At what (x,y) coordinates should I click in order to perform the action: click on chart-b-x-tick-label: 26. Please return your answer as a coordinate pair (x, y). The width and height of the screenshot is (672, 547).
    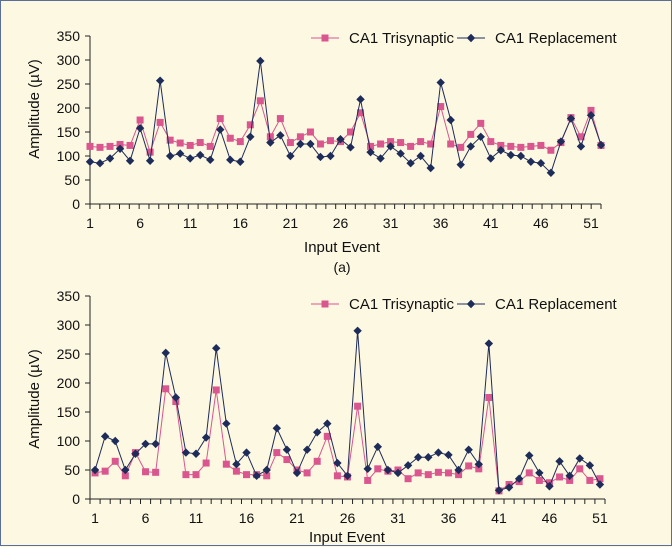
    Looking at the image, I should click on (348, 518).